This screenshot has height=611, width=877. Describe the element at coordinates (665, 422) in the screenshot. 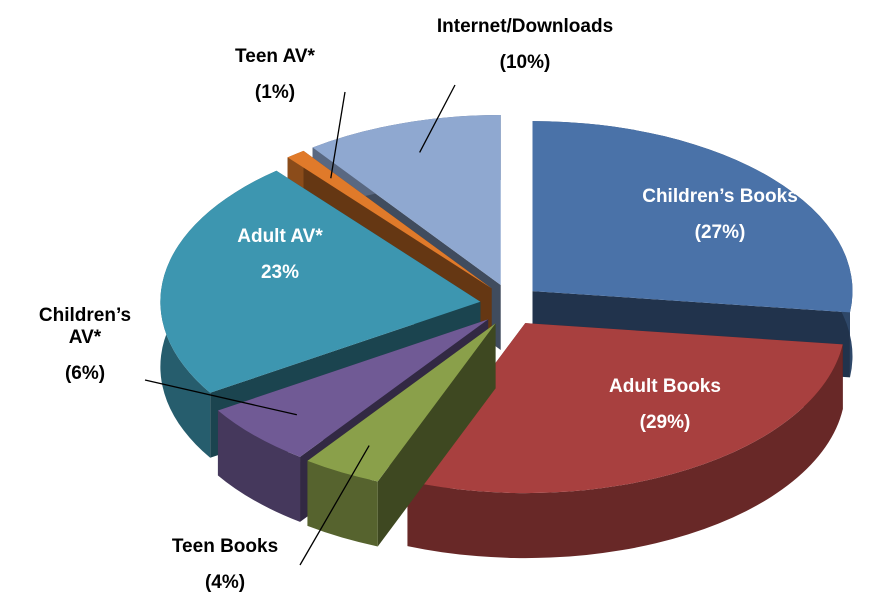

I see `value-label: (29%)` at that location.